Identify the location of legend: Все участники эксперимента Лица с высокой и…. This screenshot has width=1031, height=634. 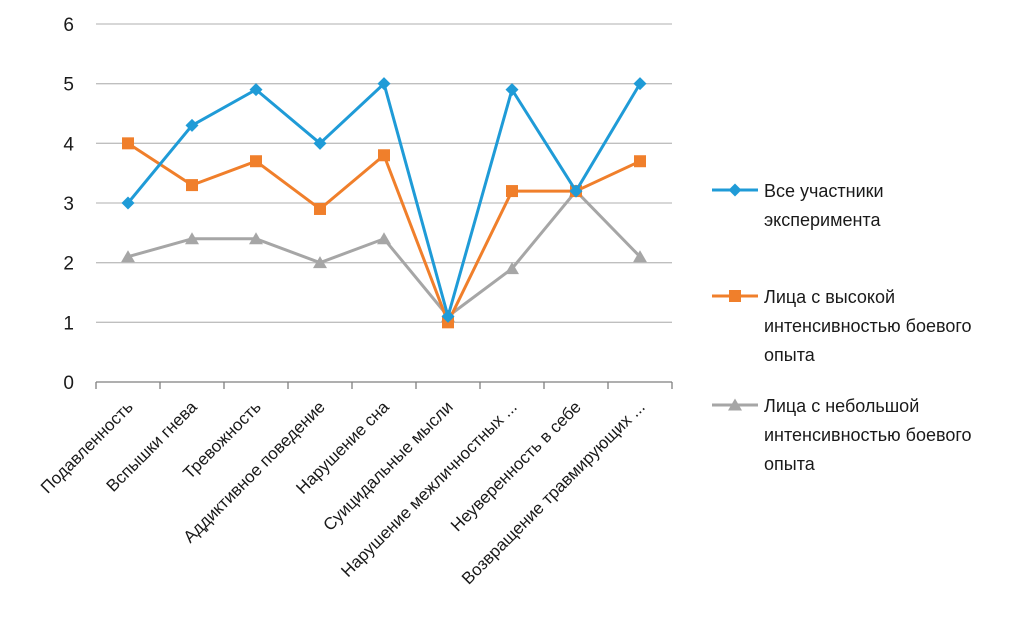
(842, 327).